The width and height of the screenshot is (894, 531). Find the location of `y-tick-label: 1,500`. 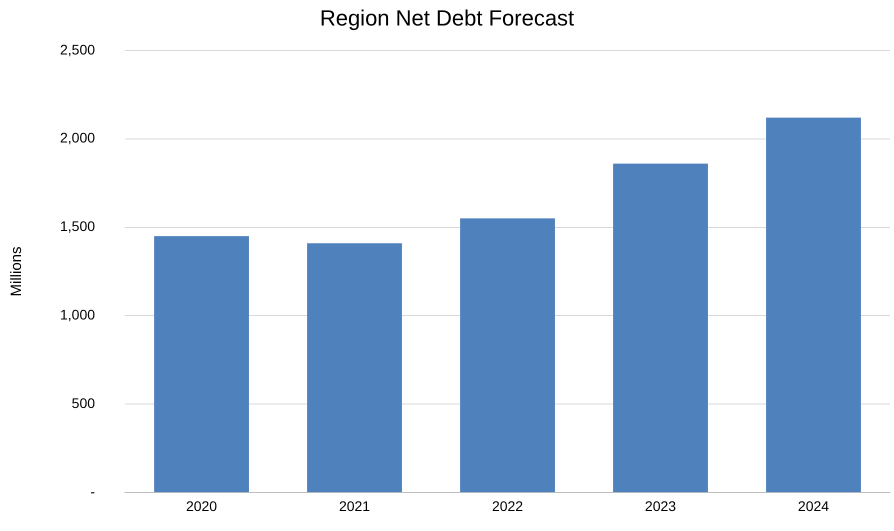

y-tick-label: 1,500 is located at coordinates (78, 226).